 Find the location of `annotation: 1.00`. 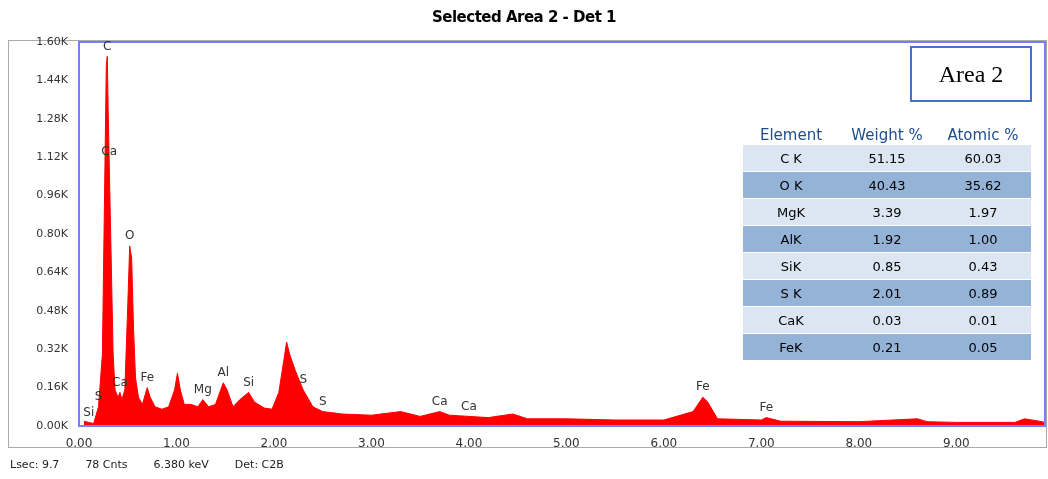

annotation: 1.00 is located at coordinates (983, 239).